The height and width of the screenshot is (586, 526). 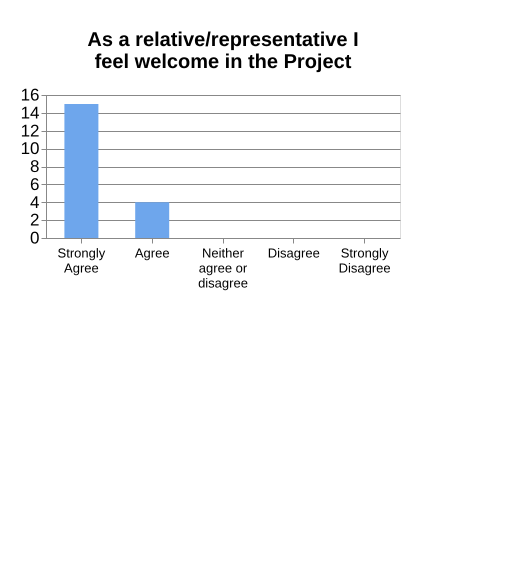 I want to click on y-tick-label: 4, so click(x=35, y=202).